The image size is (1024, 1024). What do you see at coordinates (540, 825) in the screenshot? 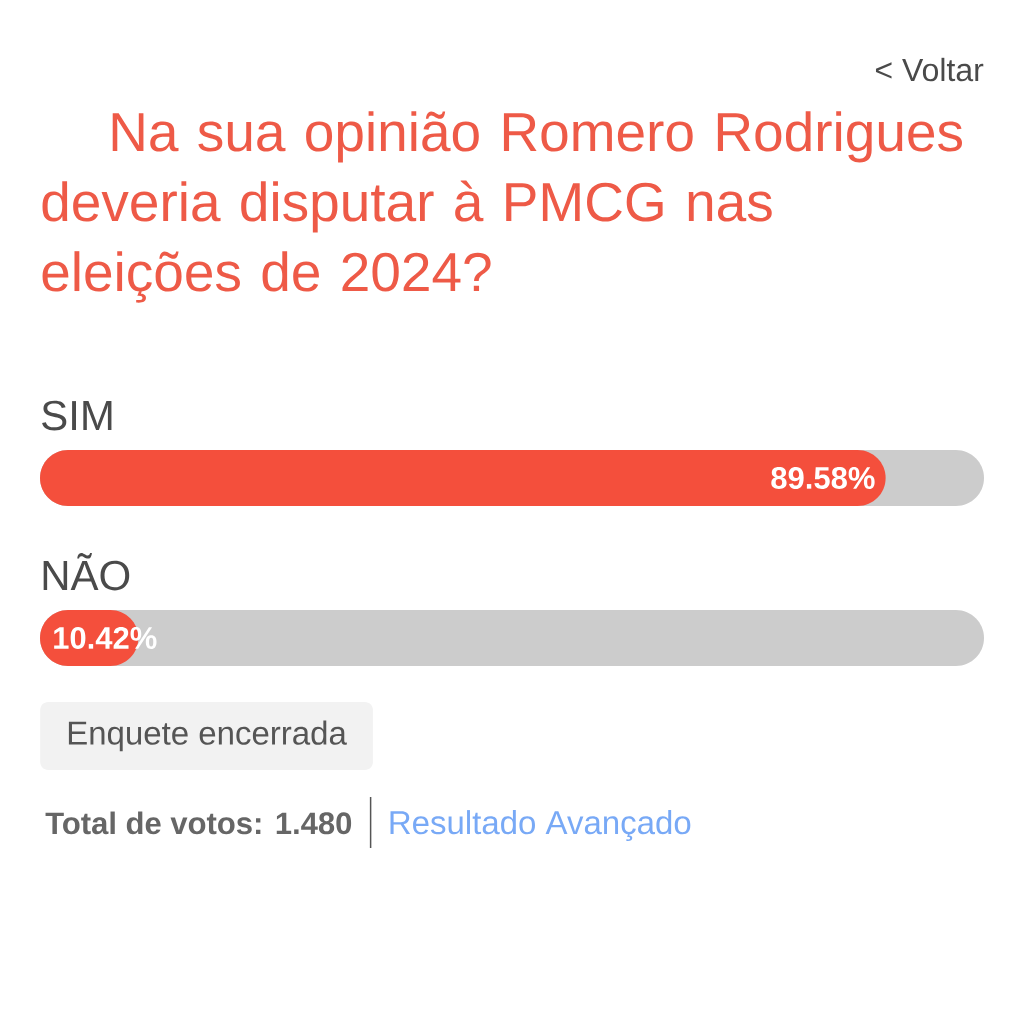
I see `text: Resultado Avançado` at bounding box center [540, 825].